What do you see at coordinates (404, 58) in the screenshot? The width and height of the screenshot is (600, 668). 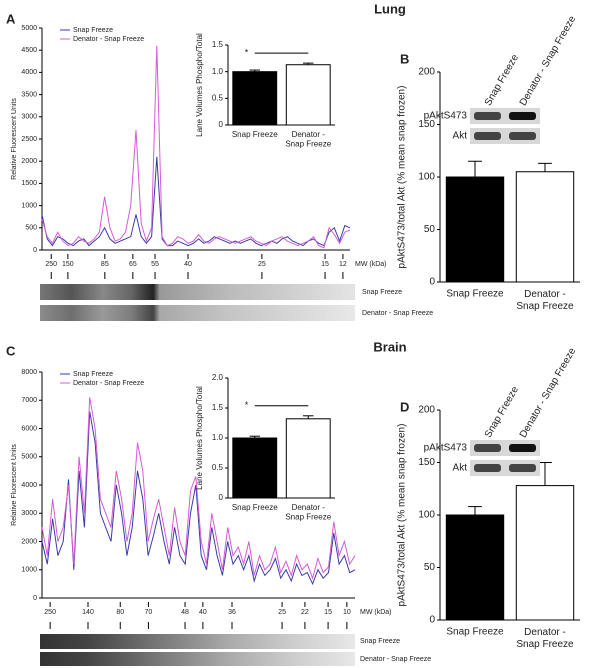 I see `panel-letter: B` at bounding box center [404, 58].